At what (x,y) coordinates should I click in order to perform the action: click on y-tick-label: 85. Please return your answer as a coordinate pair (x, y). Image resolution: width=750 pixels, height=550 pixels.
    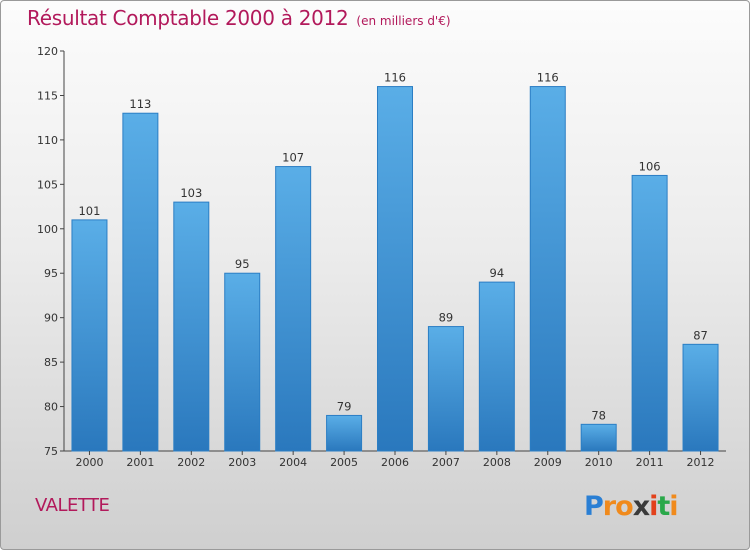
    Looking at the image, I should click on (51, 362).